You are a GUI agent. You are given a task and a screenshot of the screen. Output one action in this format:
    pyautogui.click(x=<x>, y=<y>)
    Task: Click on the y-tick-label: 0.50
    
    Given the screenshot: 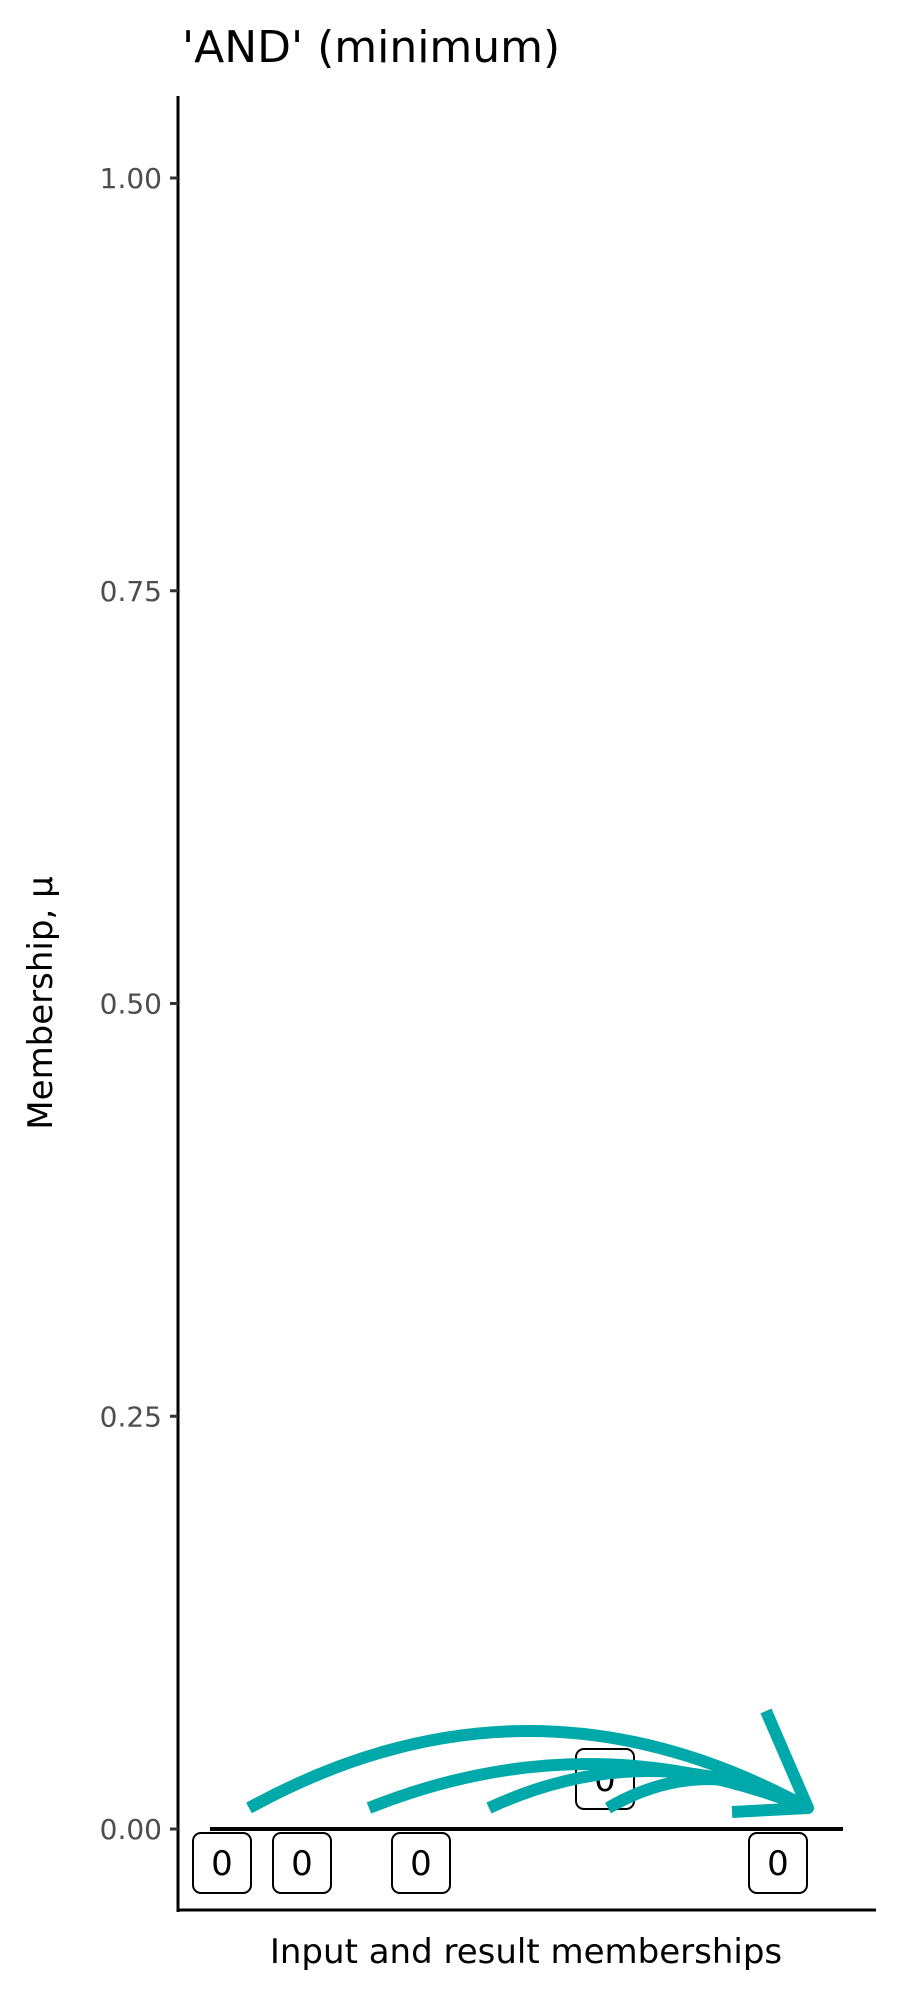 What is the action you would take?
    pyautogui.click(x=131, y=1004)
    